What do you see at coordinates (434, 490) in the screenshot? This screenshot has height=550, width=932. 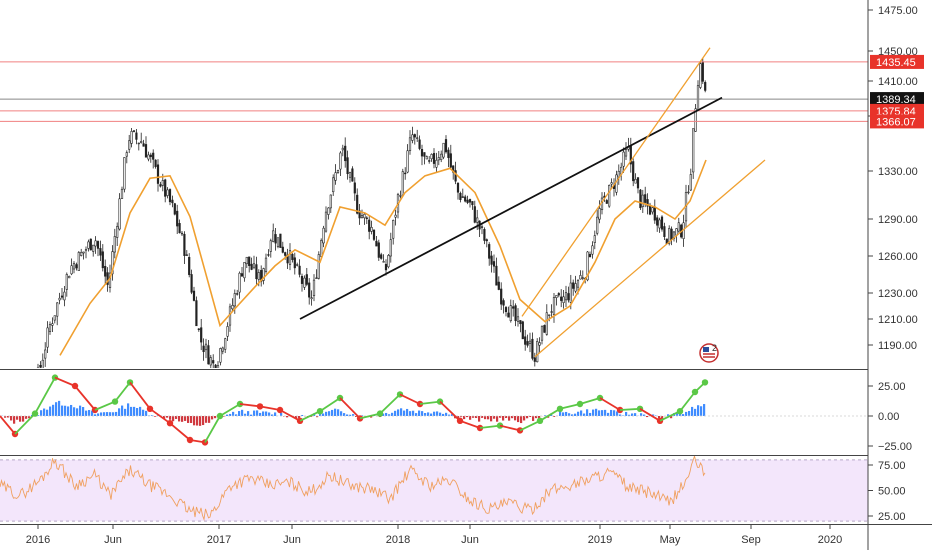 I see `rsi-band-background` at bounding box center [434, 490].